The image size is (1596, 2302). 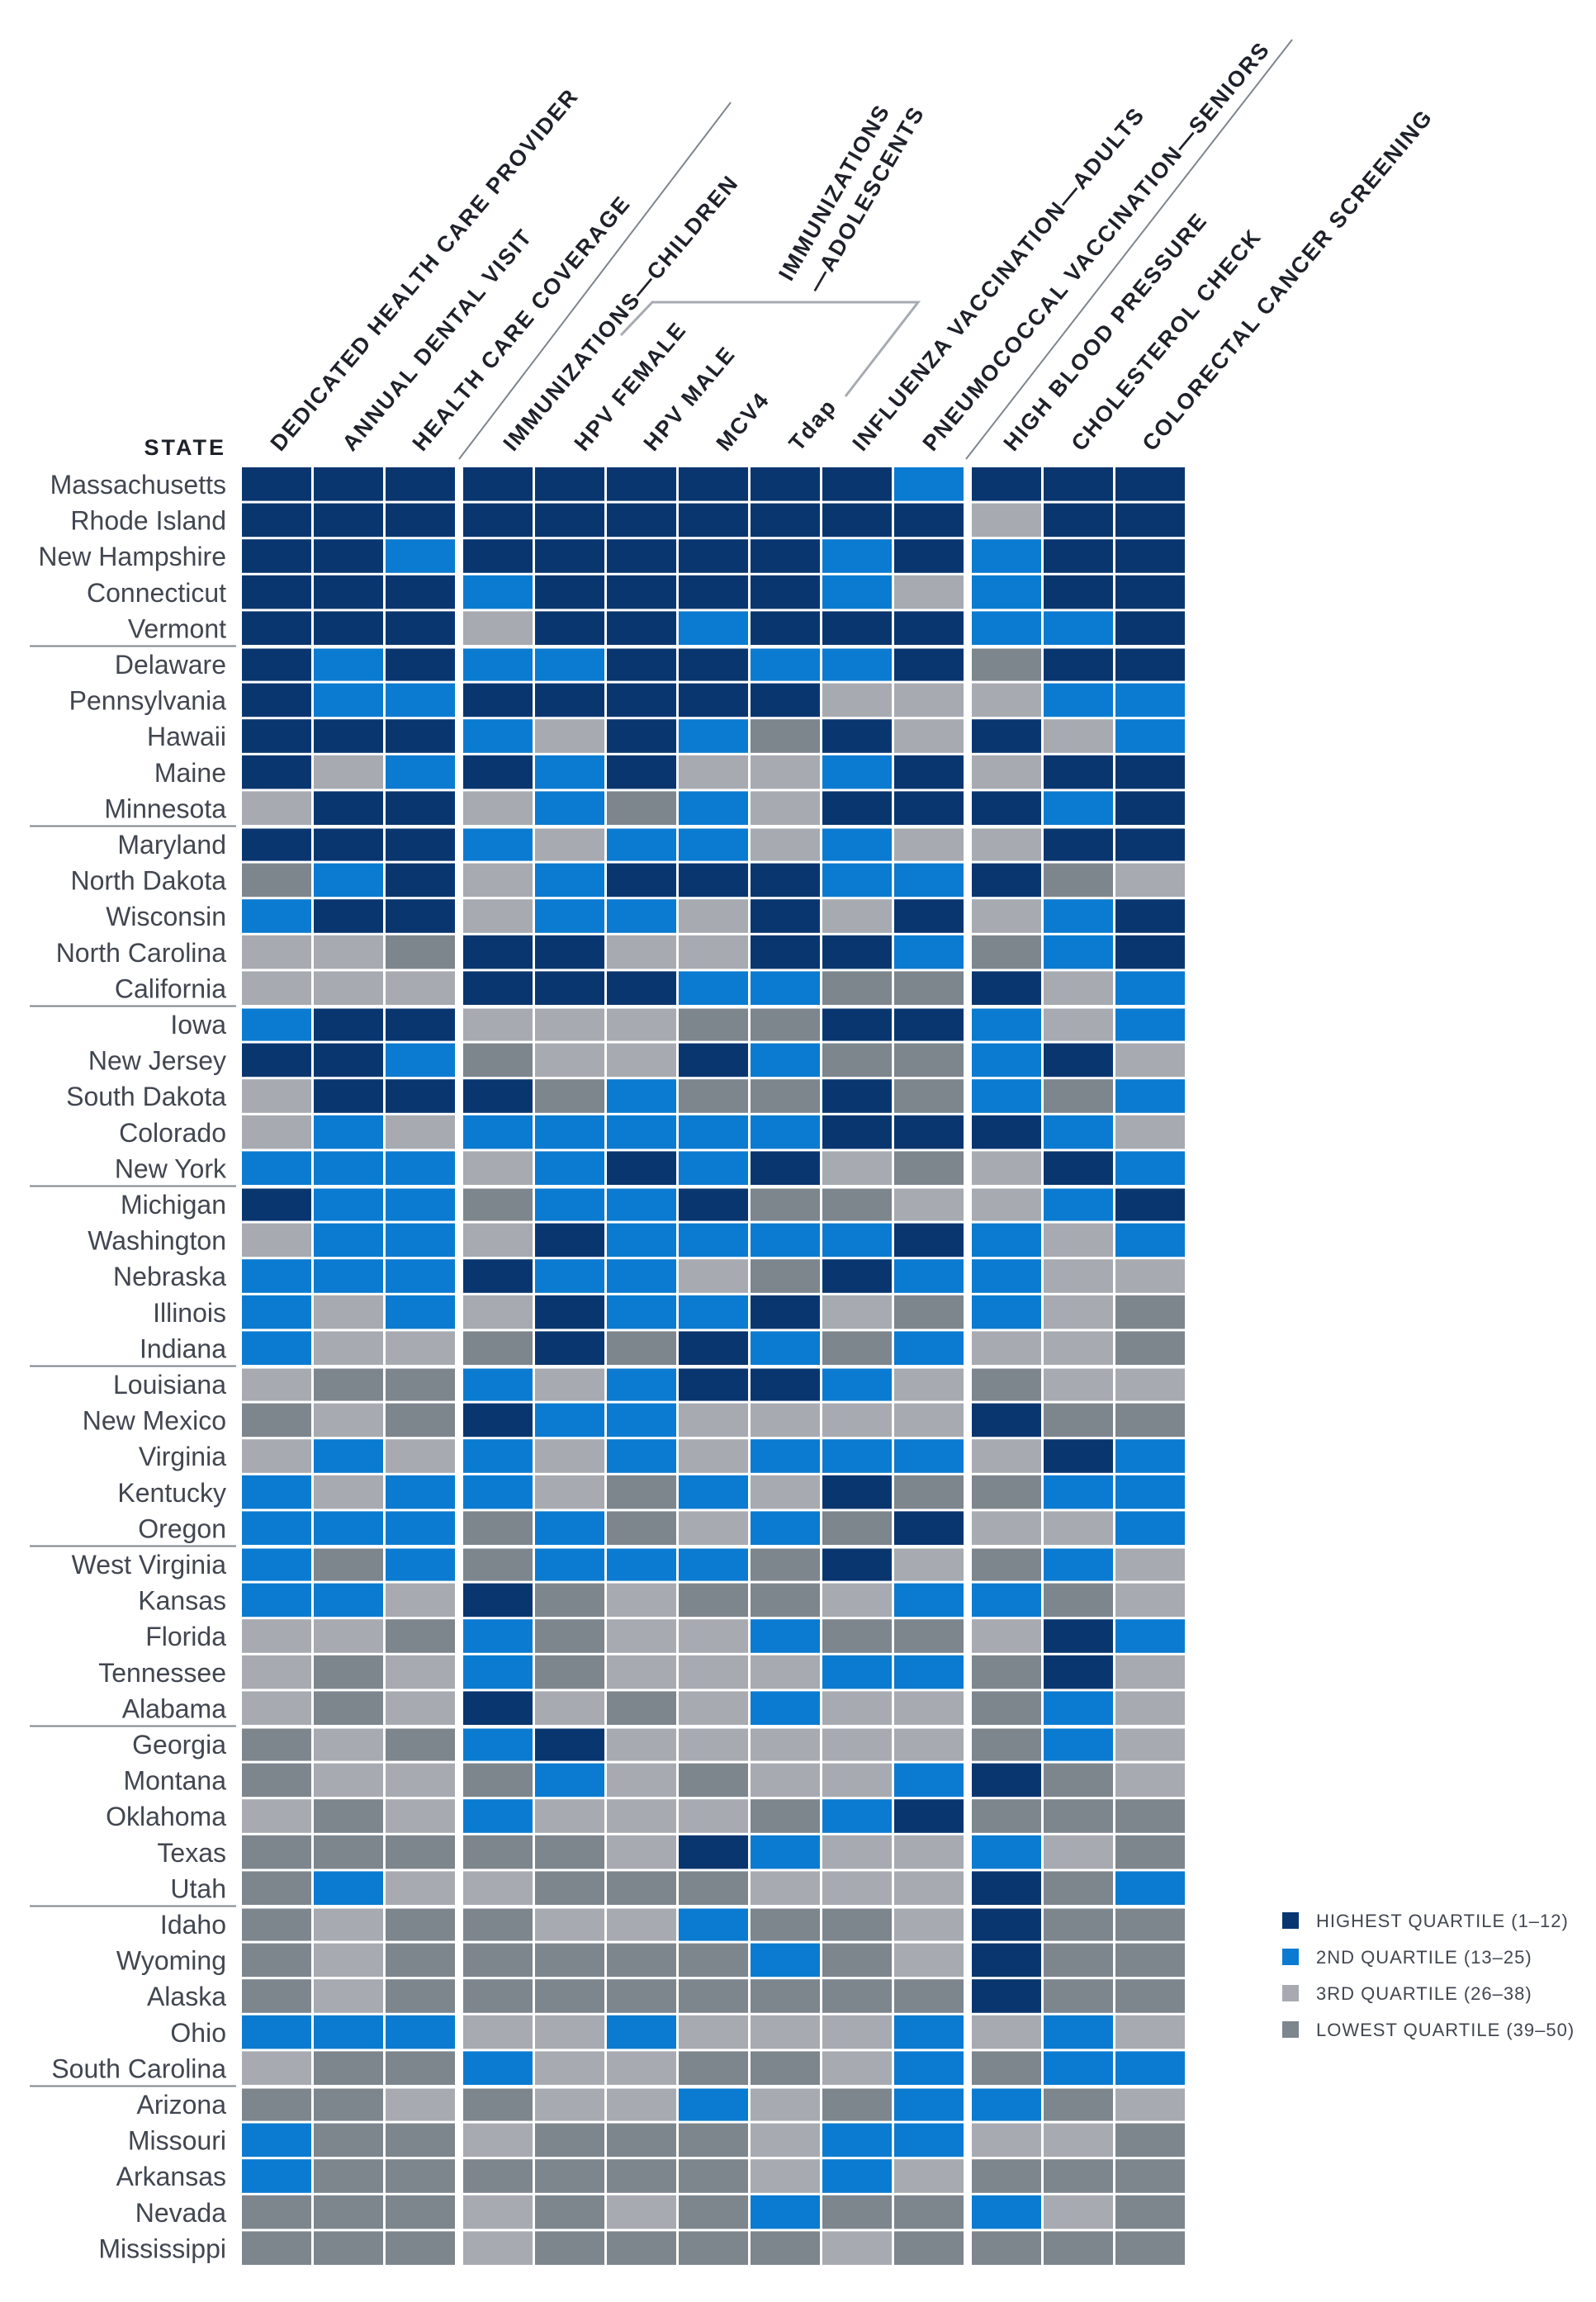 I want to click on legend-label: 3RD QUARTILE (26–38), so click(x=1424, y=1993).